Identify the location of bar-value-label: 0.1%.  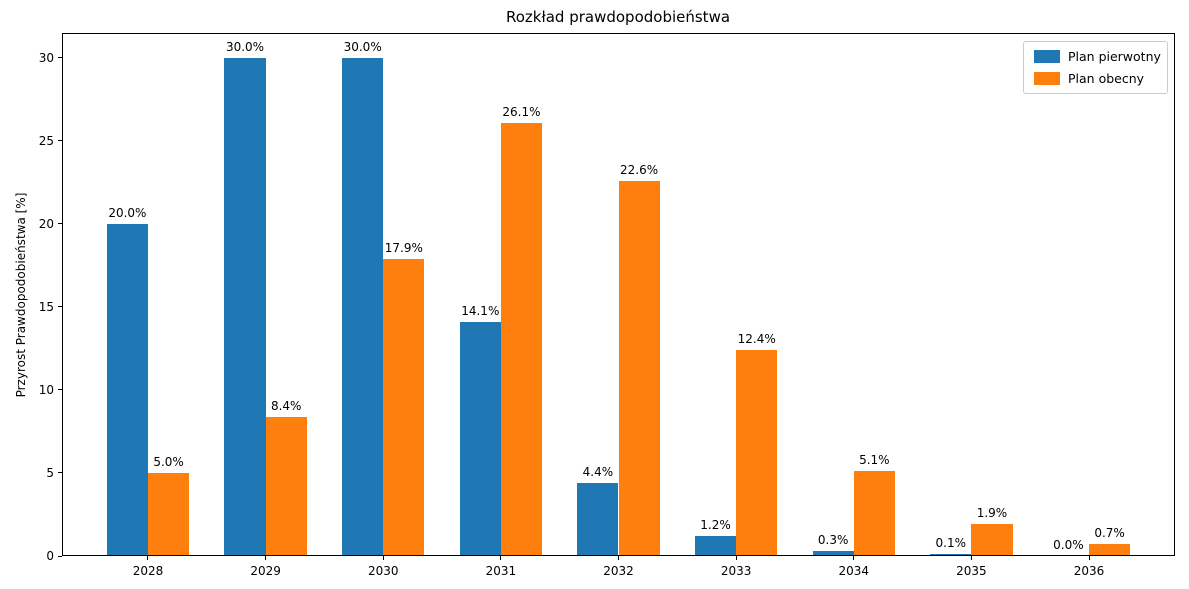
(951, 543).